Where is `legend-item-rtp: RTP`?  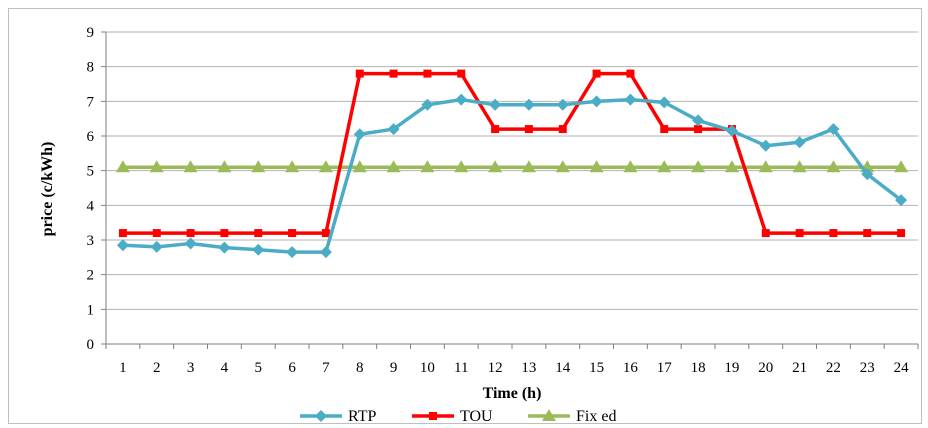
legend-item-rtp: RTP is located at coordinates (338, 416).